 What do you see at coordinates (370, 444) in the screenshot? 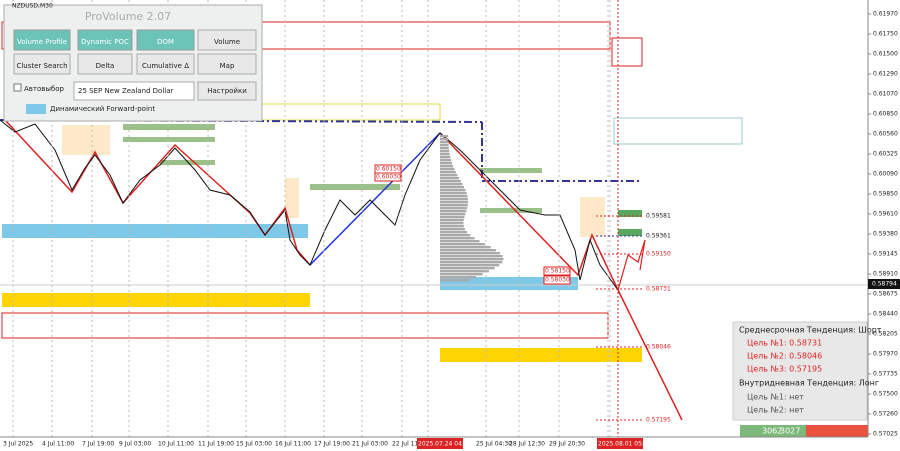
I see `time-label: 21 Jul 03:00` at bounding box center [370, 444].